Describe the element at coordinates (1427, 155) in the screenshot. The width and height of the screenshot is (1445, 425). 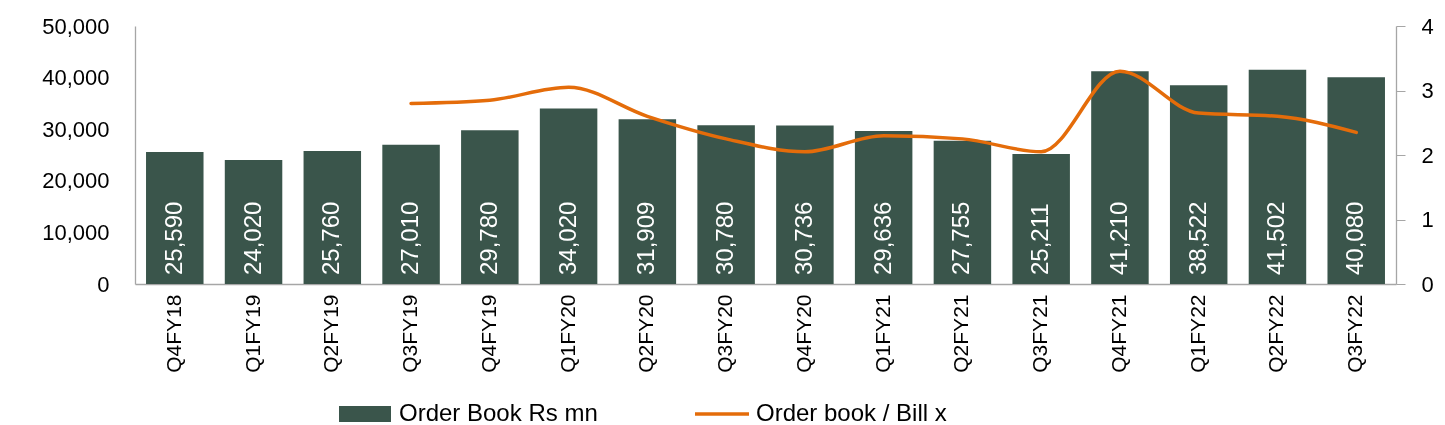
I see `y2-tick-label: 2` at that location.